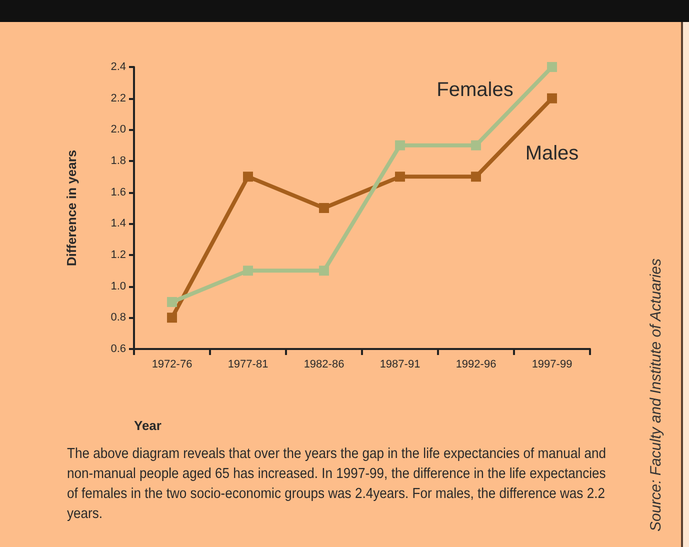 This screenshot has width=689, height=547. I want to click on y-tick-label: 1.2, so click(118, 255).